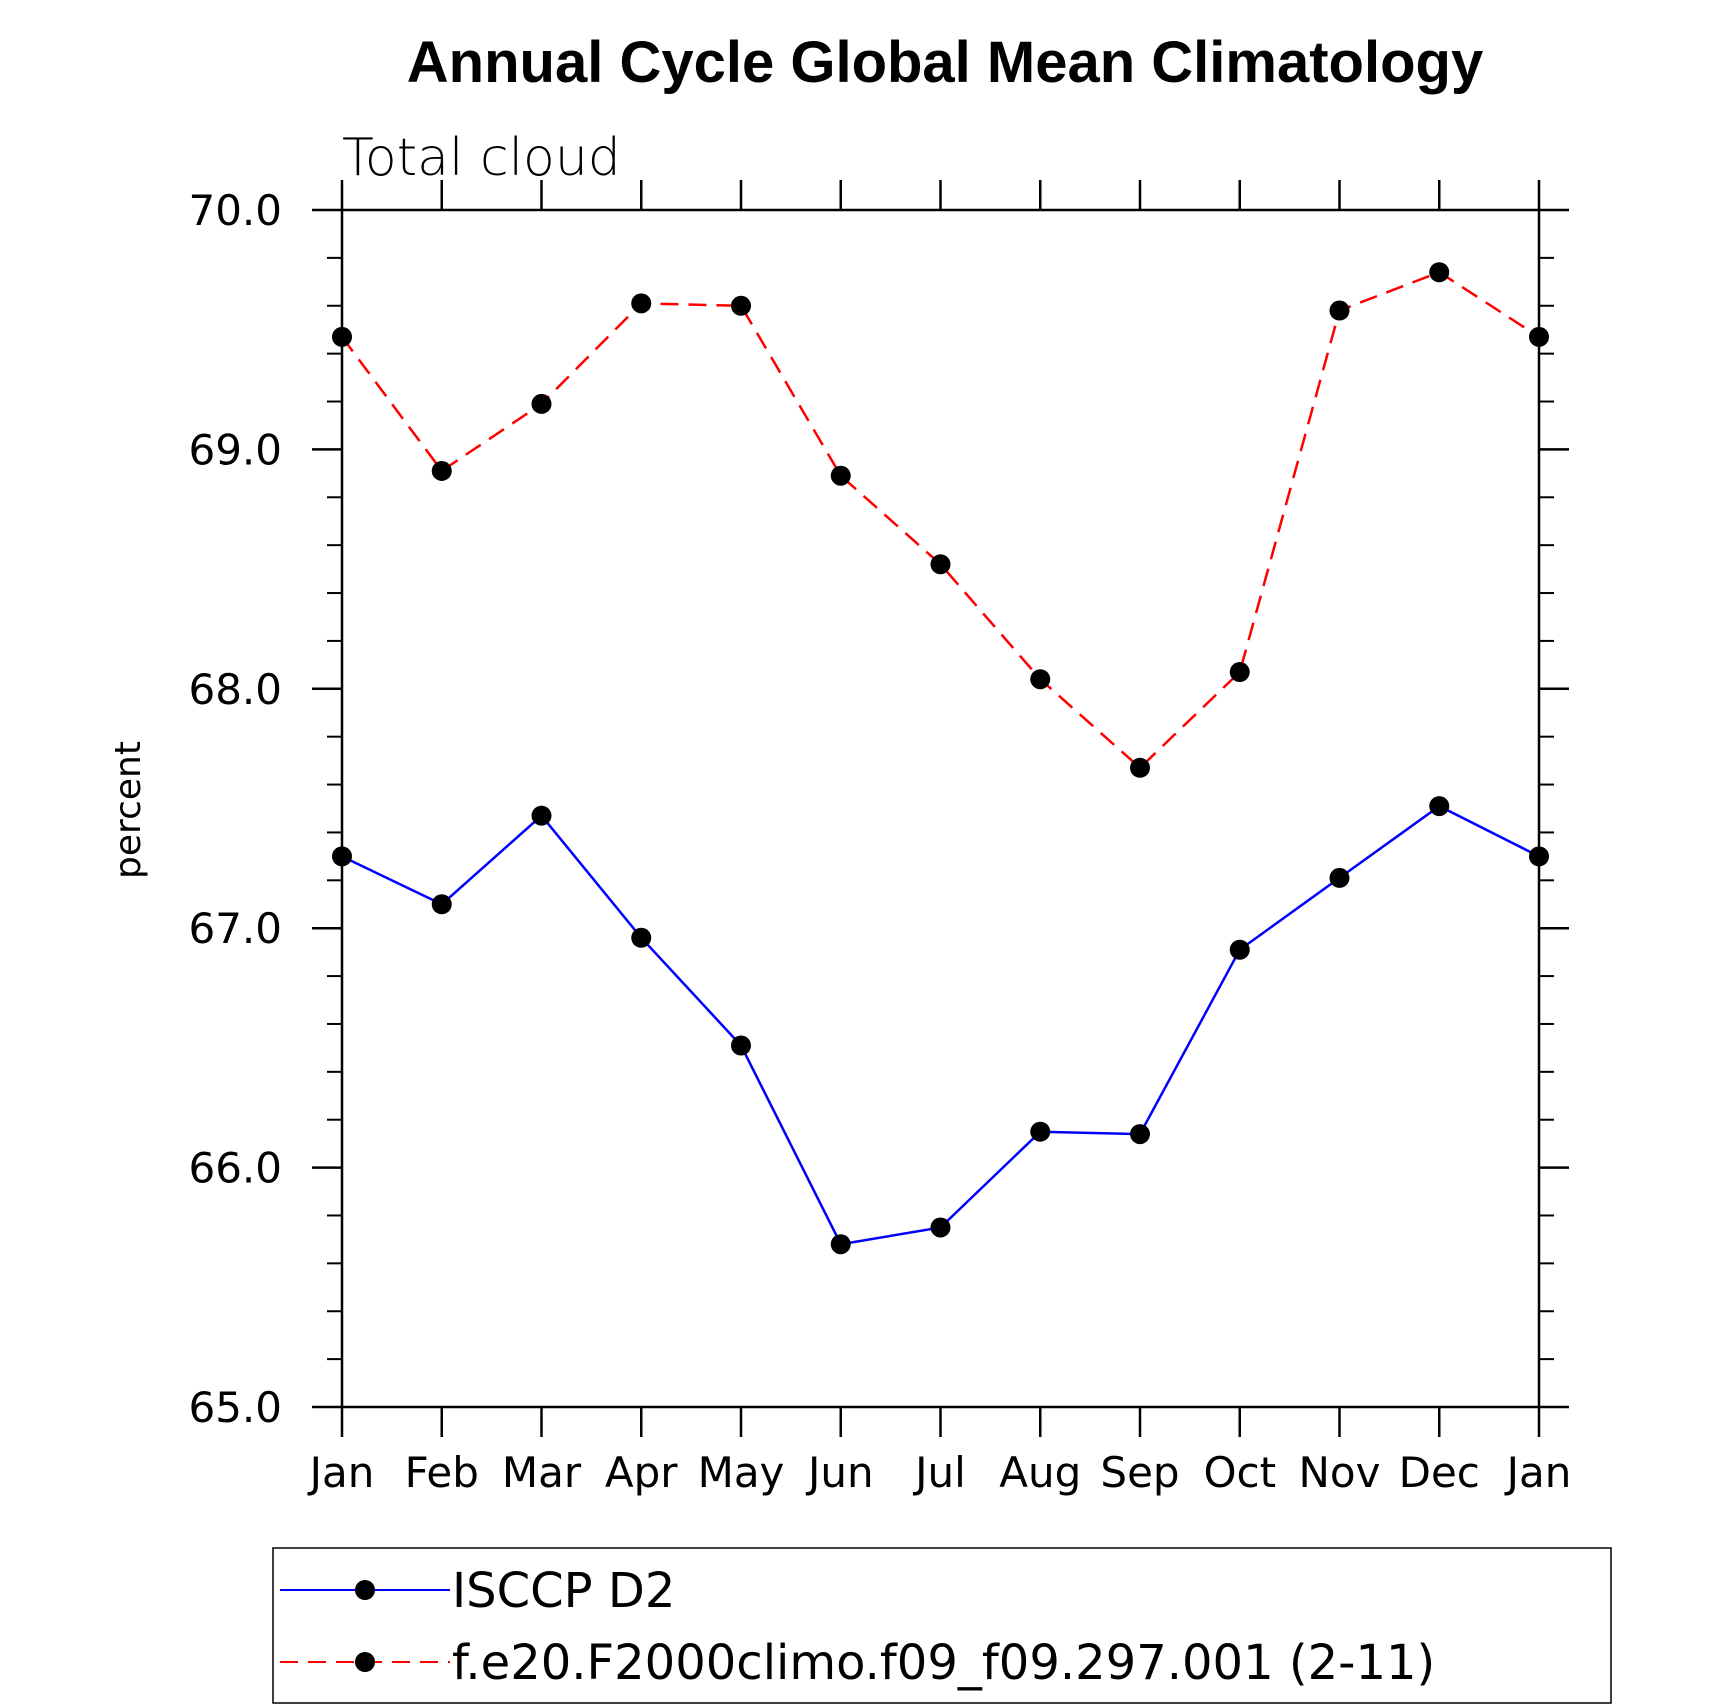 The height and width of the screenshot is (1707, 1710). Describe the element at coordinates (128, 810) in the screenshot. I see `y-axis-label: percent` at that location.